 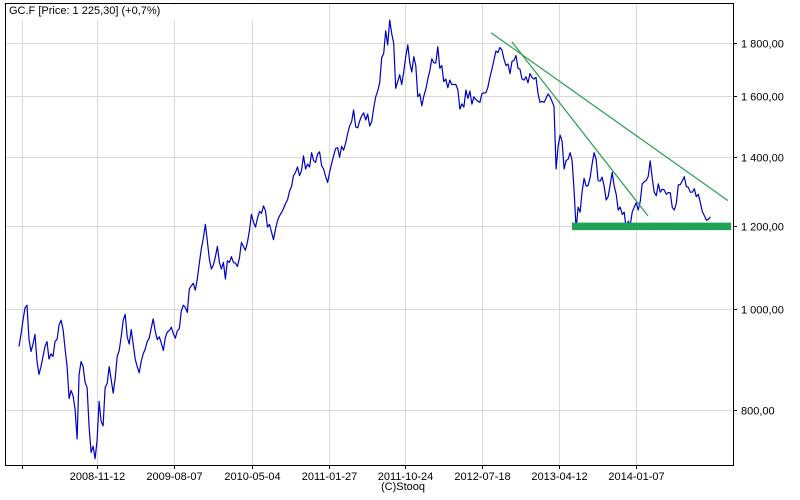 I want to click on x-tick-label: 2008-11-12, so click(x=97, y=477).